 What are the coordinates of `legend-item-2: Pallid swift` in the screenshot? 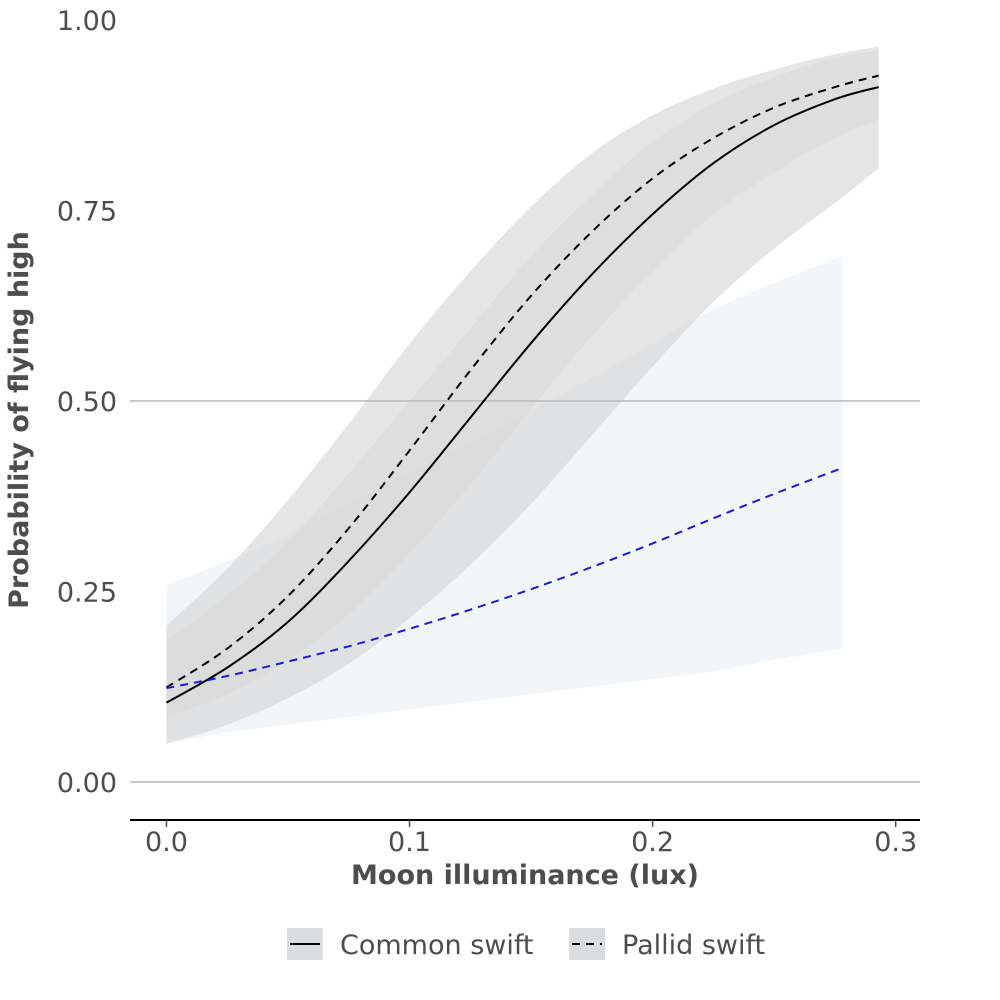 It's located at (667, 944).